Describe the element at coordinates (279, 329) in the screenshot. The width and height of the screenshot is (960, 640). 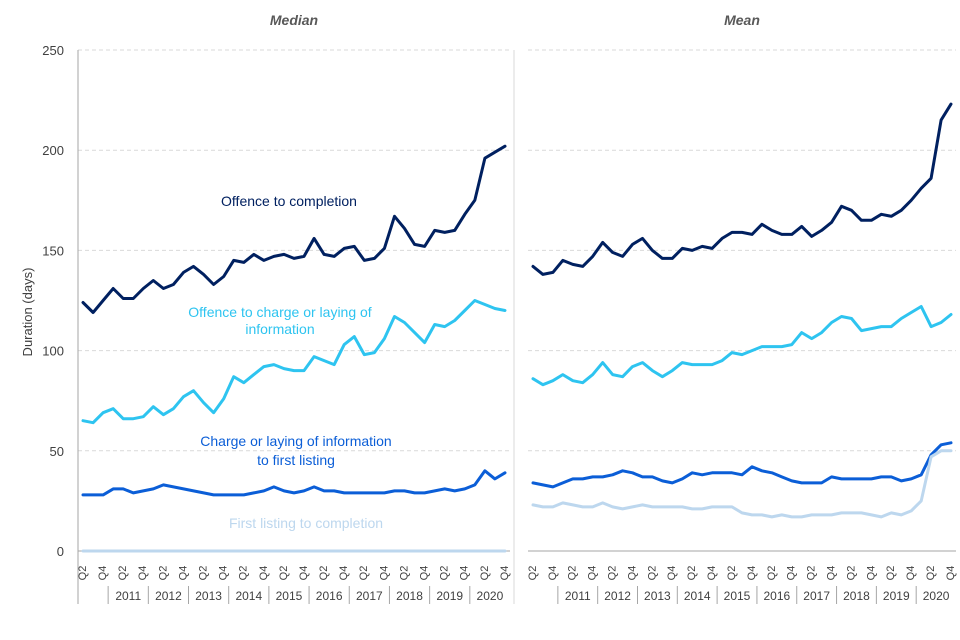
I see `annotation-line: information` at that location.